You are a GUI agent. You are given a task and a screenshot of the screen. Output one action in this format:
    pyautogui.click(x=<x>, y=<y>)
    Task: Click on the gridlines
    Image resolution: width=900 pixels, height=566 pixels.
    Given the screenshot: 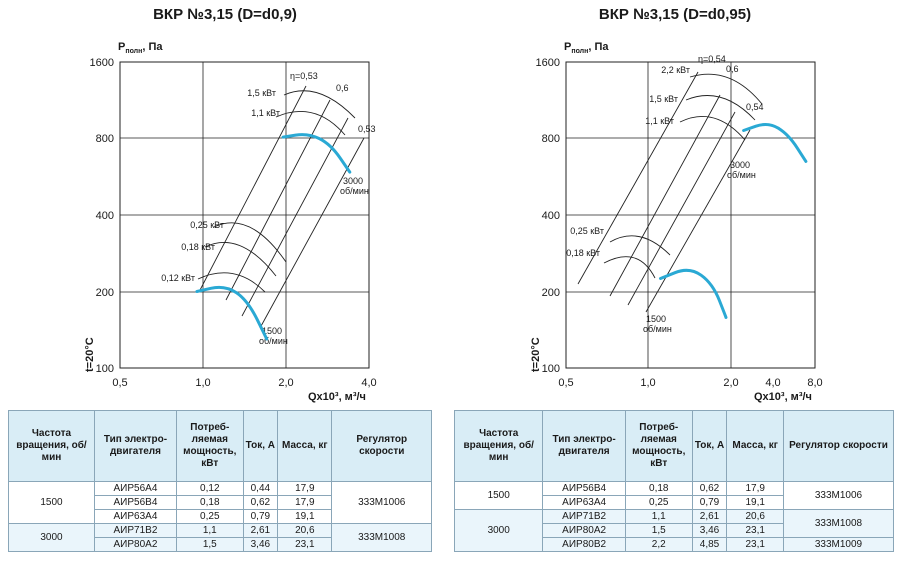 What is the action you would take?
    pyautogui.click(x=690, y=215)
    